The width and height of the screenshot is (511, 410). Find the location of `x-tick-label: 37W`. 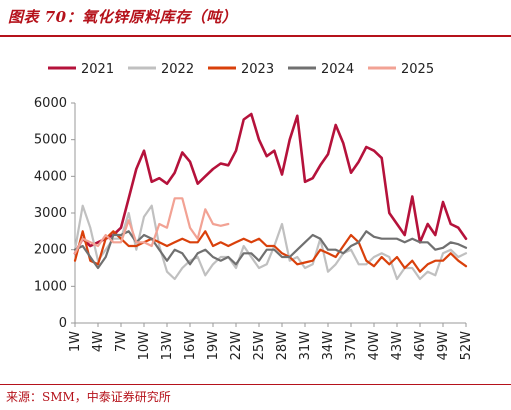

x-tick-label: 37W is located at coordinates (351, 346).